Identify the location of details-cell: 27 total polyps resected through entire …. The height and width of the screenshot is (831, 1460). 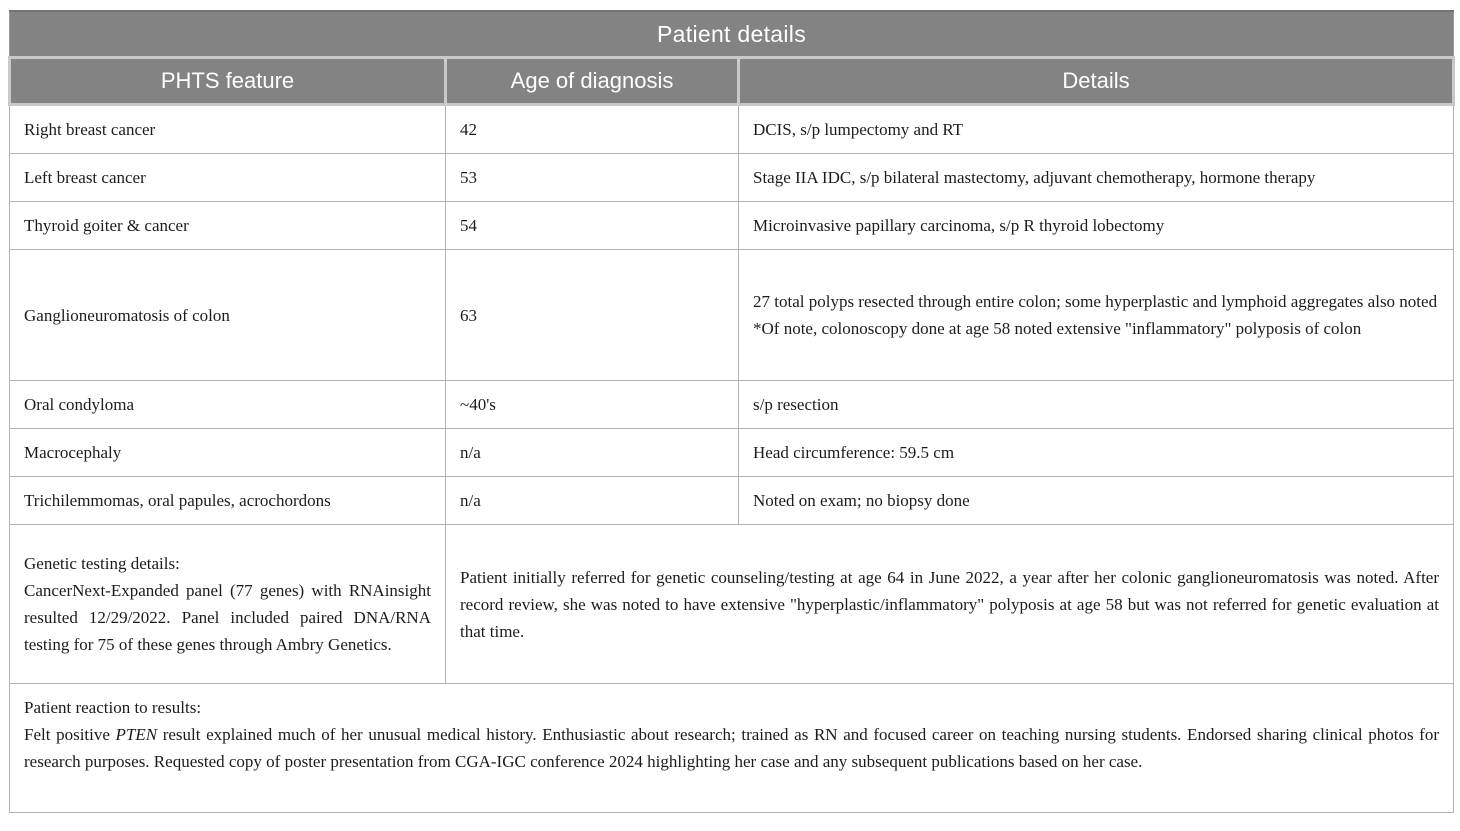
(1096, 315).